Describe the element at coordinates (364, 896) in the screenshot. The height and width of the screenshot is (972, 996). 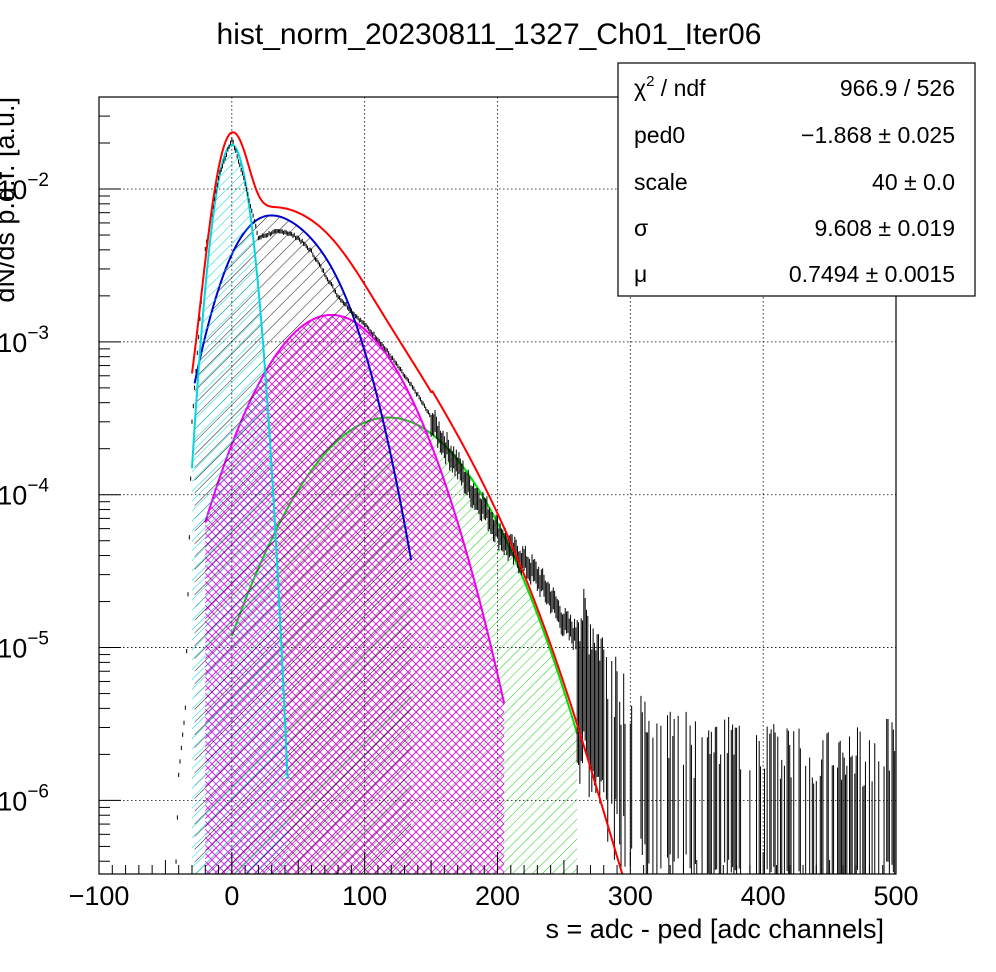
I see `x-tick-label: 100` at that location.